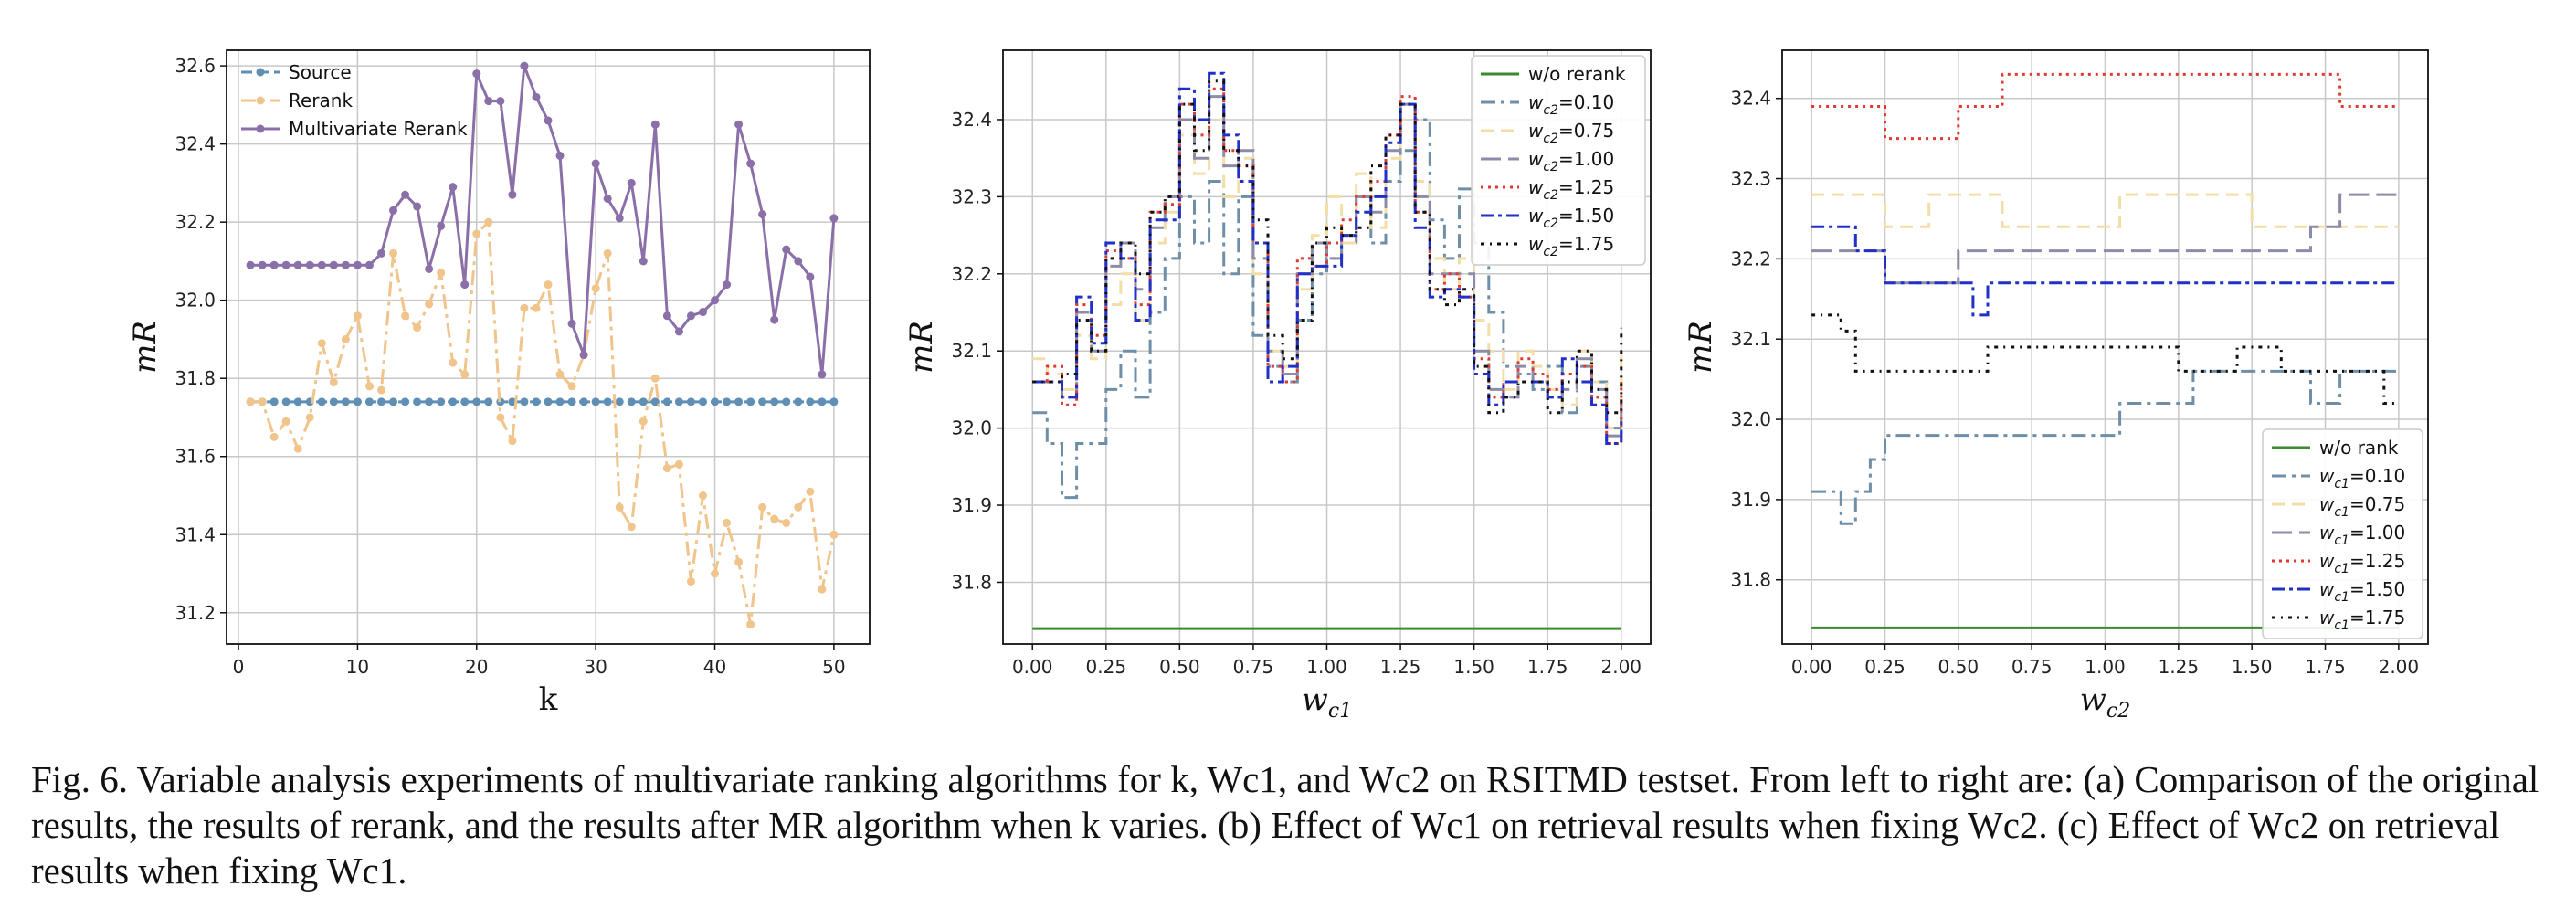 The width and height of the screenshot is (2576, 908). What do you see at coordinates (971, 428) in the screenshot?
I see `y-tick-label: 32.0` at bounding box center [971, 428].